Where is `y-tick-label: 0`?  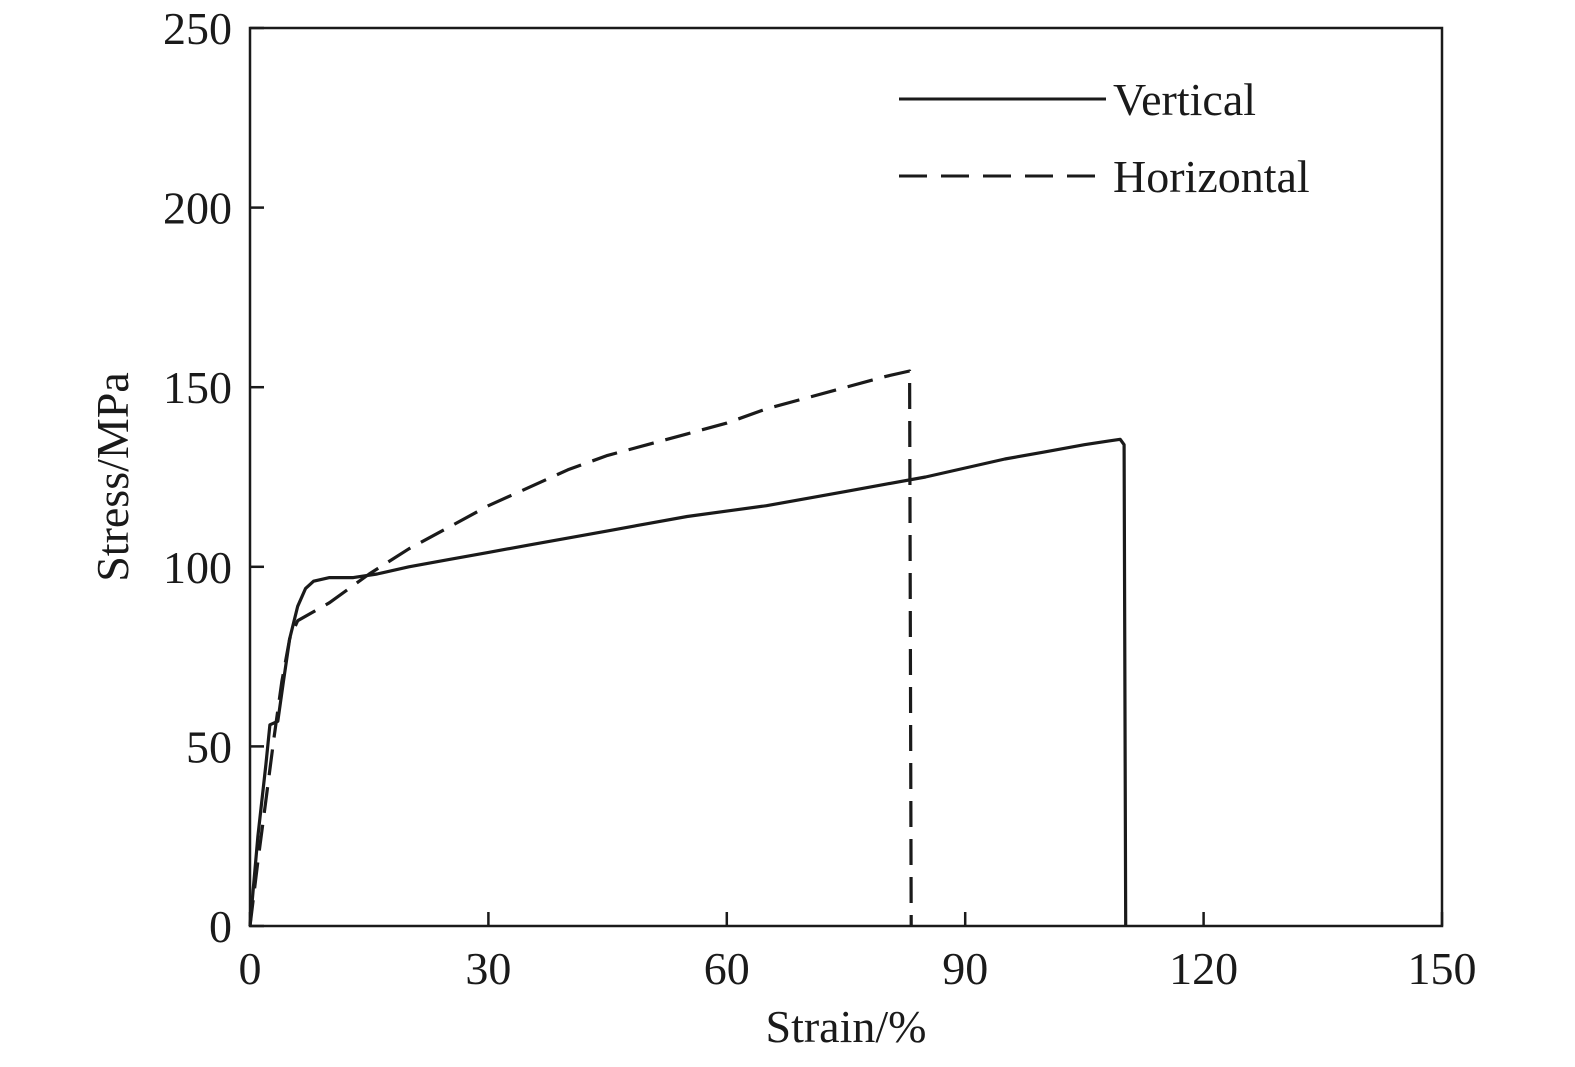
y-tick-label: 0 is located at coordinates (220, 926).